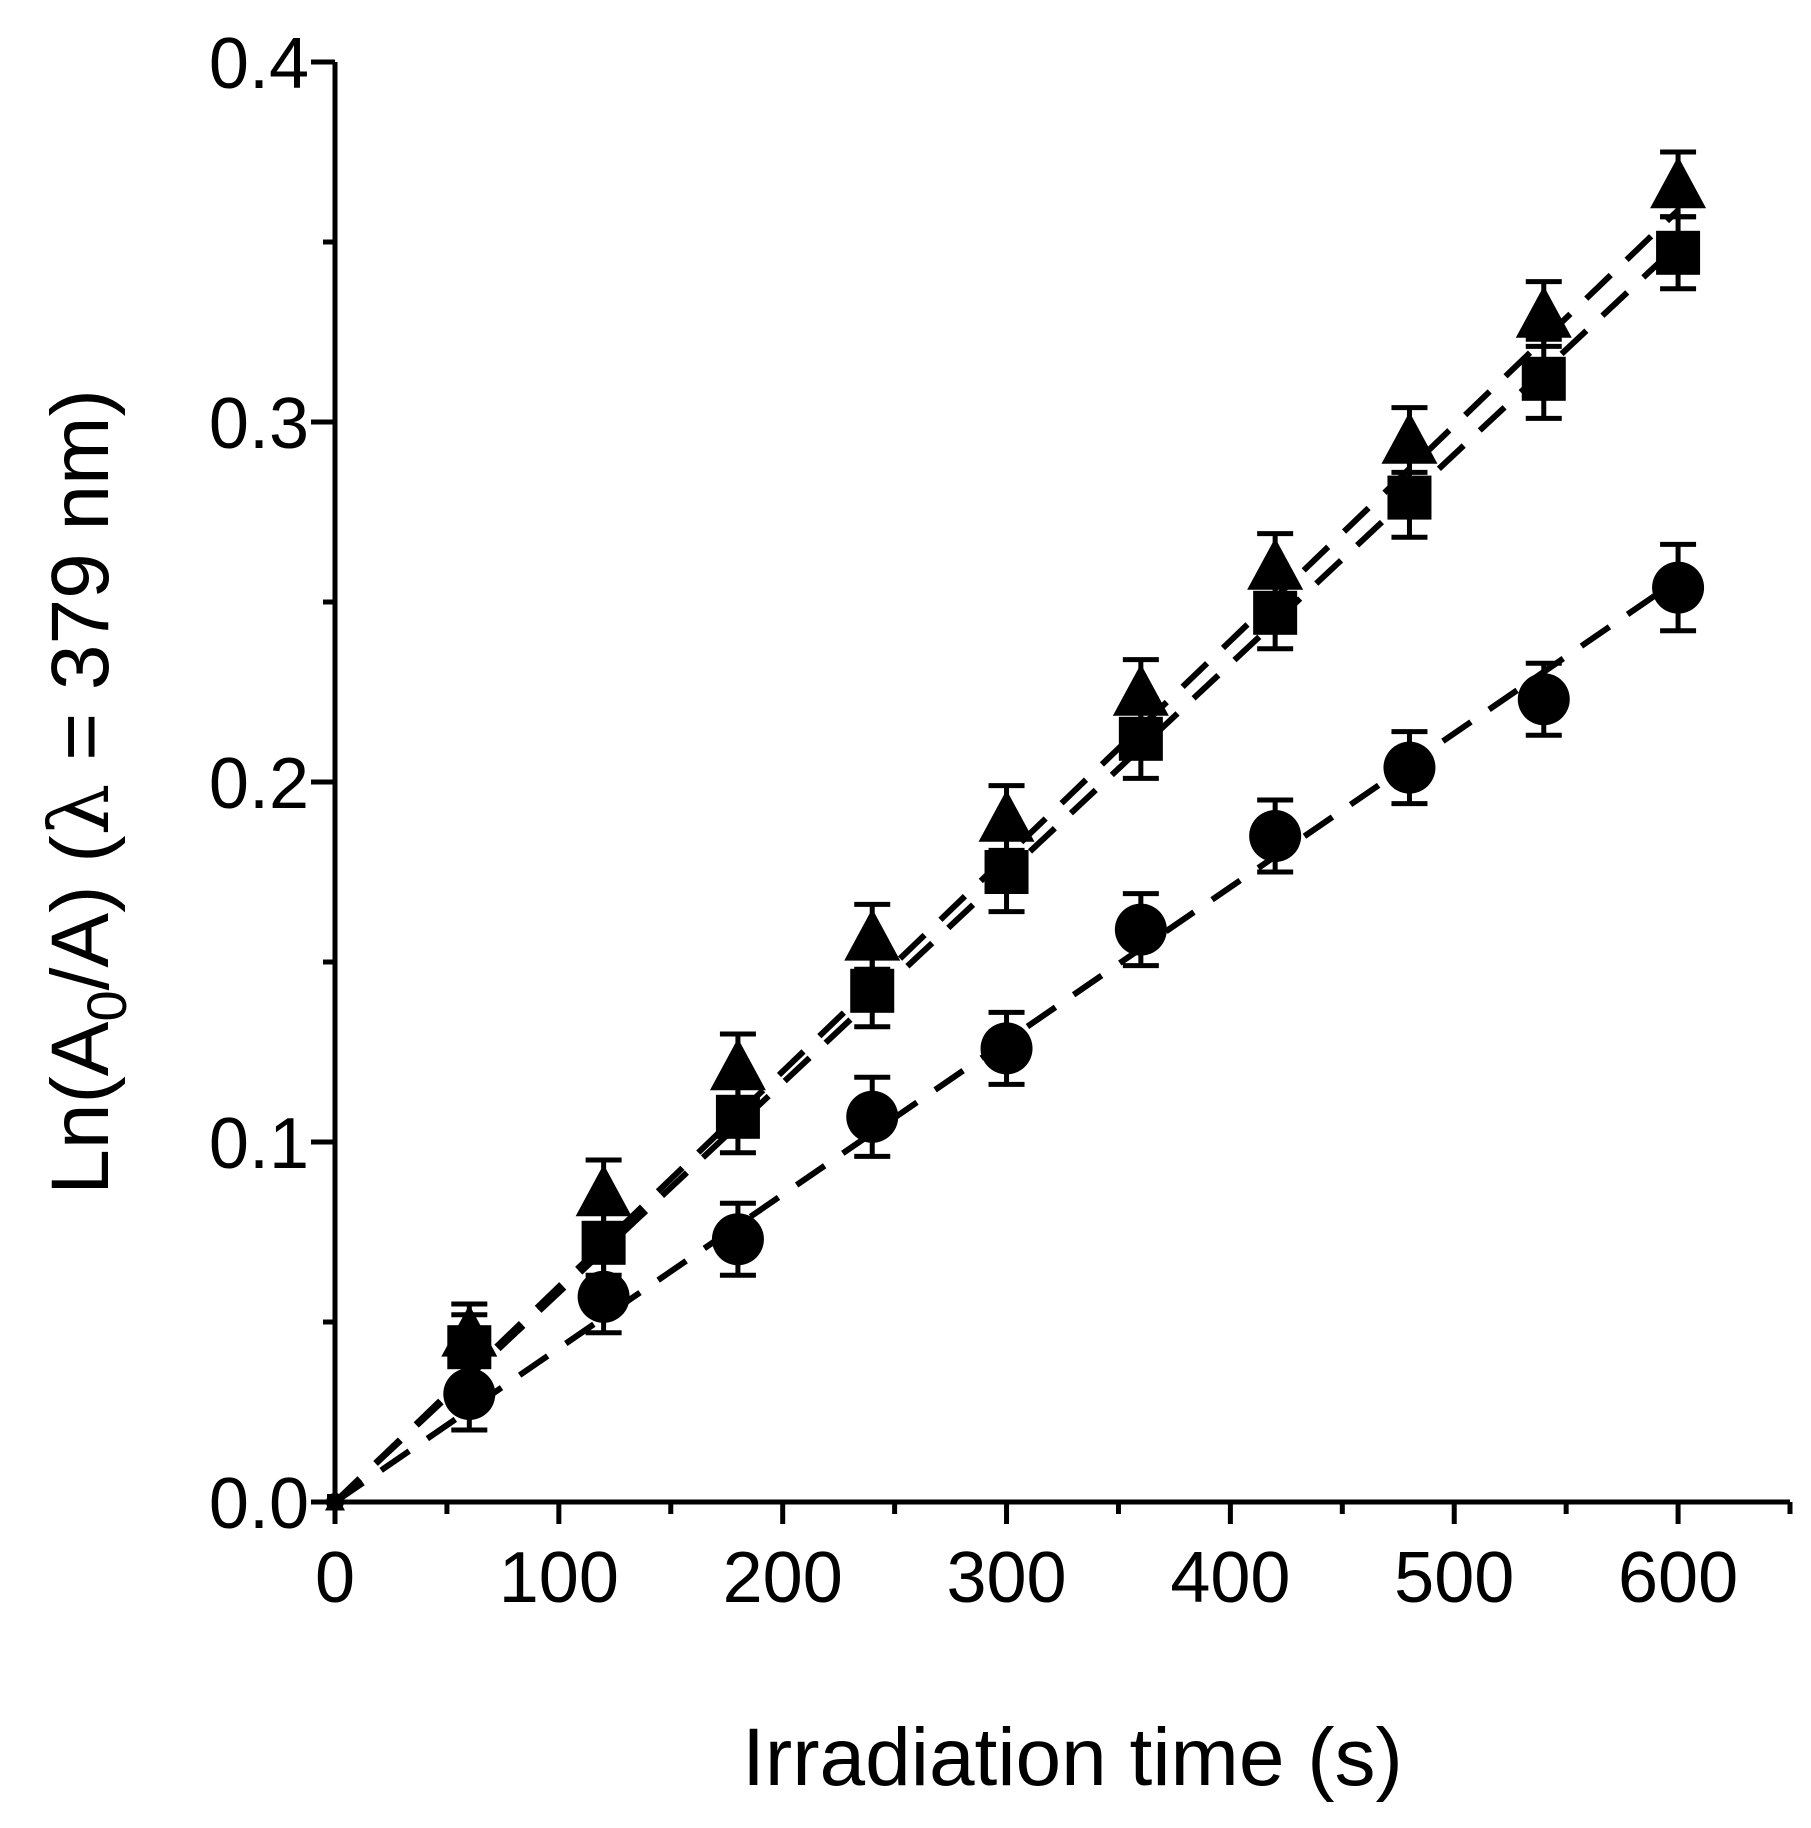 The image size is (1811, 1828). What do you see at coordinates (1454, 1578) in the screenshot?
I see `x-tick-label: 500` at bounding box center [1454, 1578].